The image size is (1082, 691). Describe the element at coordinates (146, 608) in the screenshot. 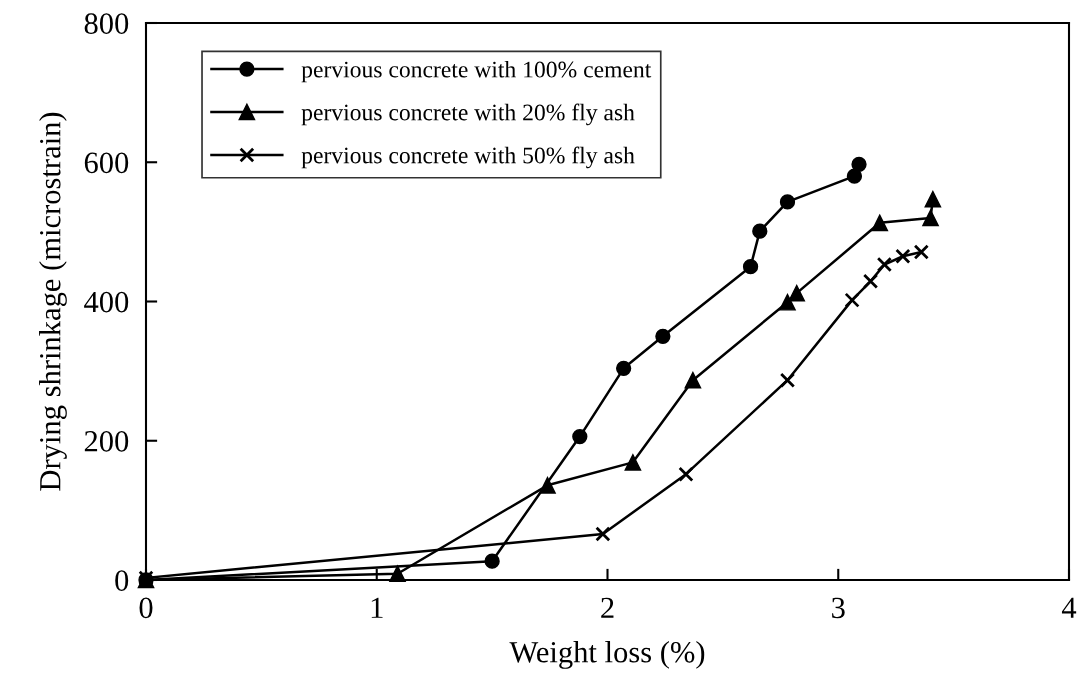

I see `x-tick-label: 0` at that location.